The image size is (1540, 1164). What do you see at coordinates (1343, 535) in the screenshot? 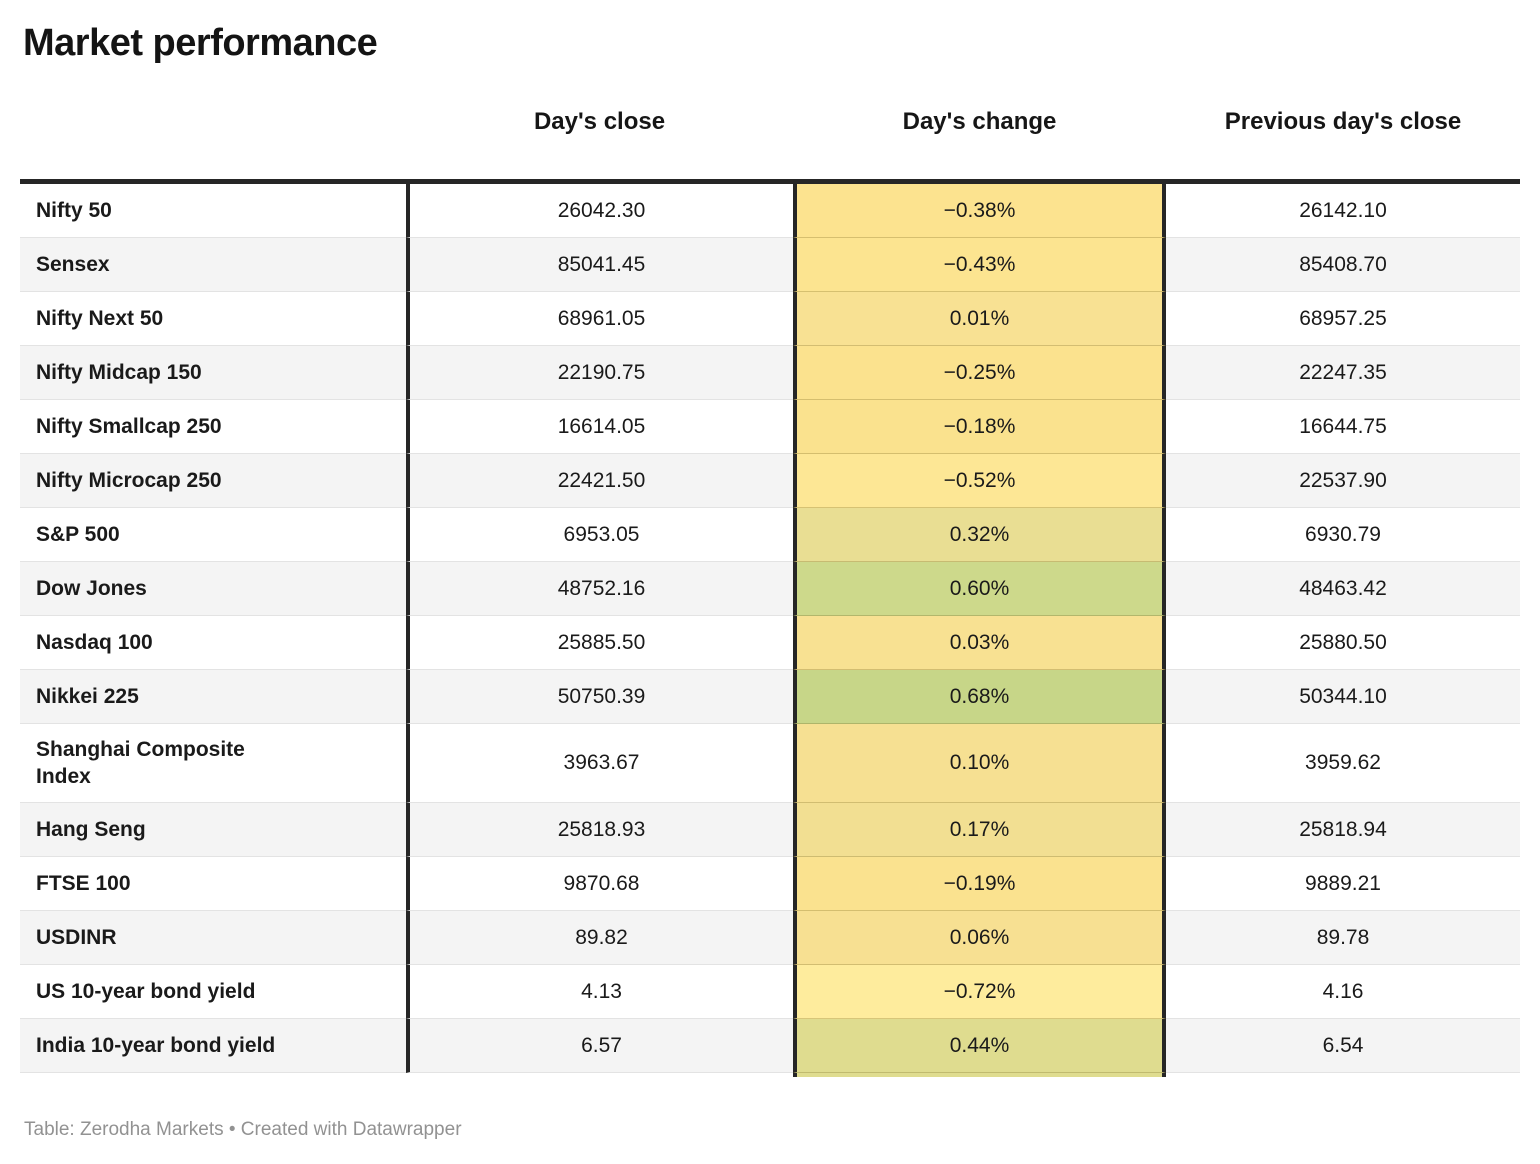
I see `previous-close-cell: 6930.79` at bounding box center [1343, 535].